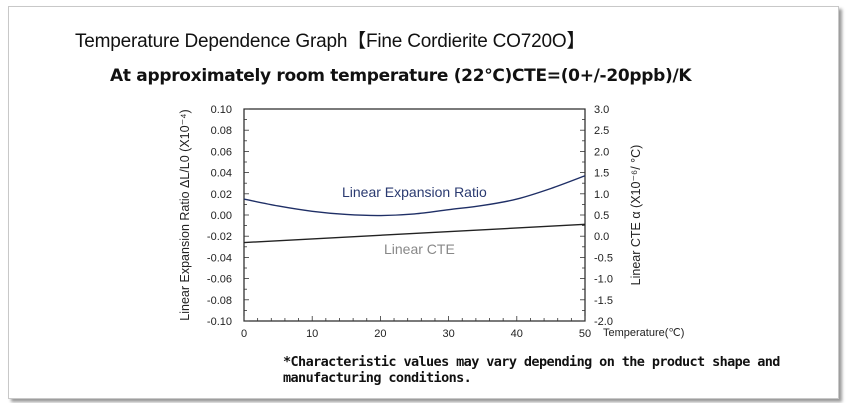  What do you see at coordinates (643, 333) in the screenshot?
I see `x-axis-label: Temperature(℃)` at bounding box center [643, 333].